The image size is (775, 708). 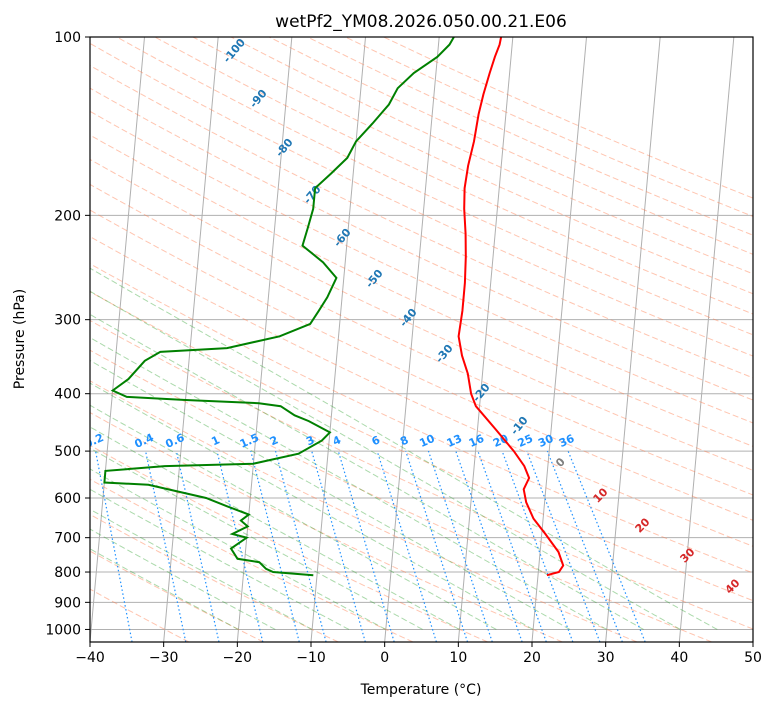 I want to click on y-tick-label: 200, so click(x=67, y=216).